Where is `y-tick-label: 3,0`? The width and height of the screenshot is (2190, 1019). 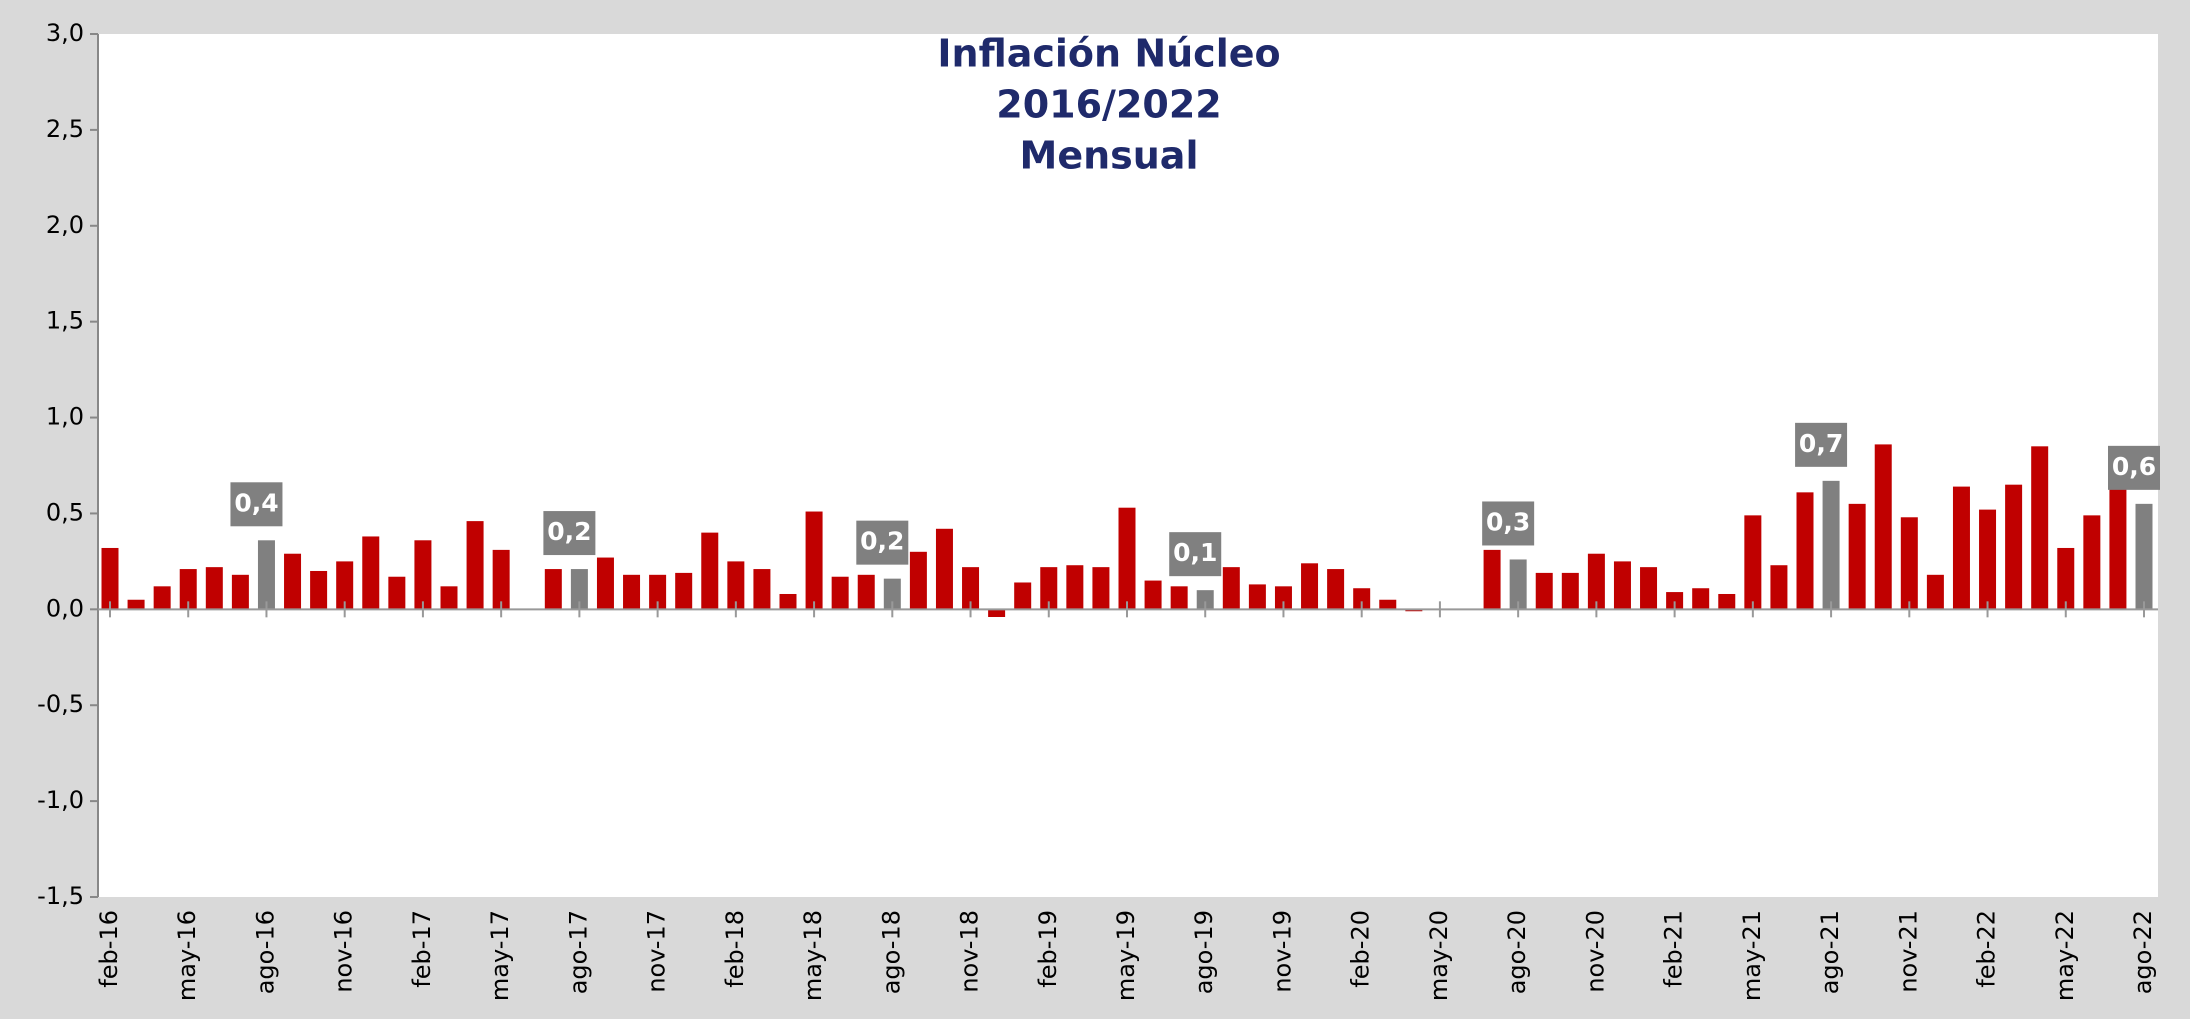 y-tick-label: 3,0 is located at coordinates (65, 33).